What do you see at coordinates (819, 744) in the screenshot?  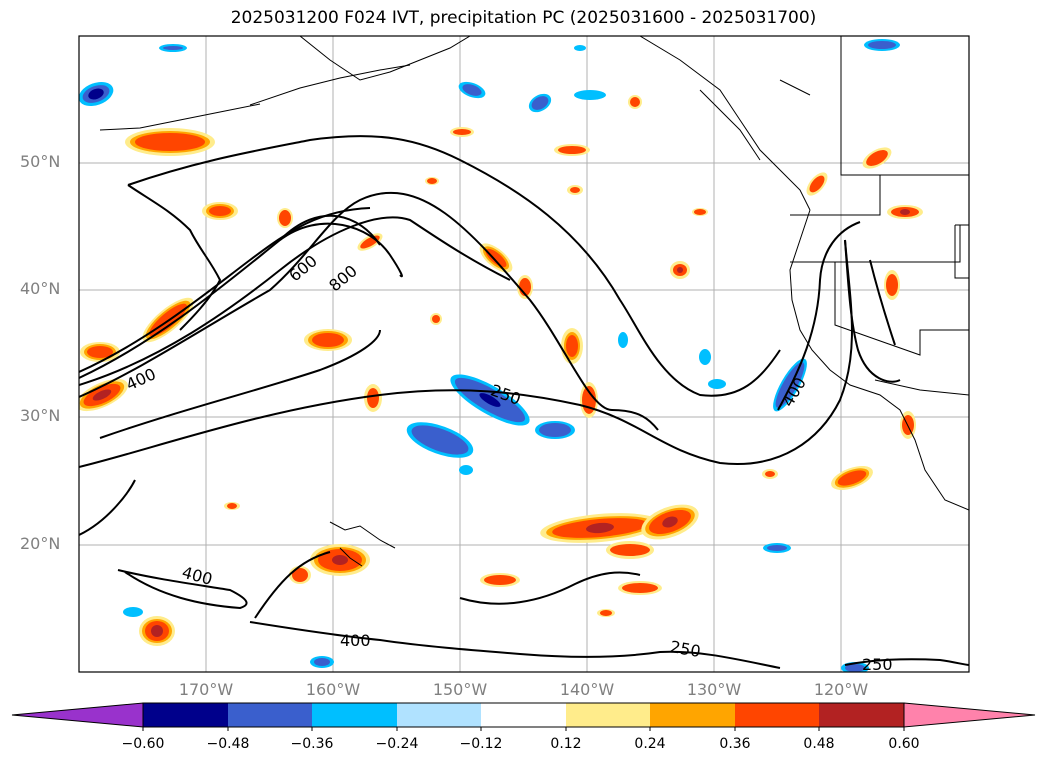 I see `colorbar-tick-label: 0.48` at bounding box center [819, 744].